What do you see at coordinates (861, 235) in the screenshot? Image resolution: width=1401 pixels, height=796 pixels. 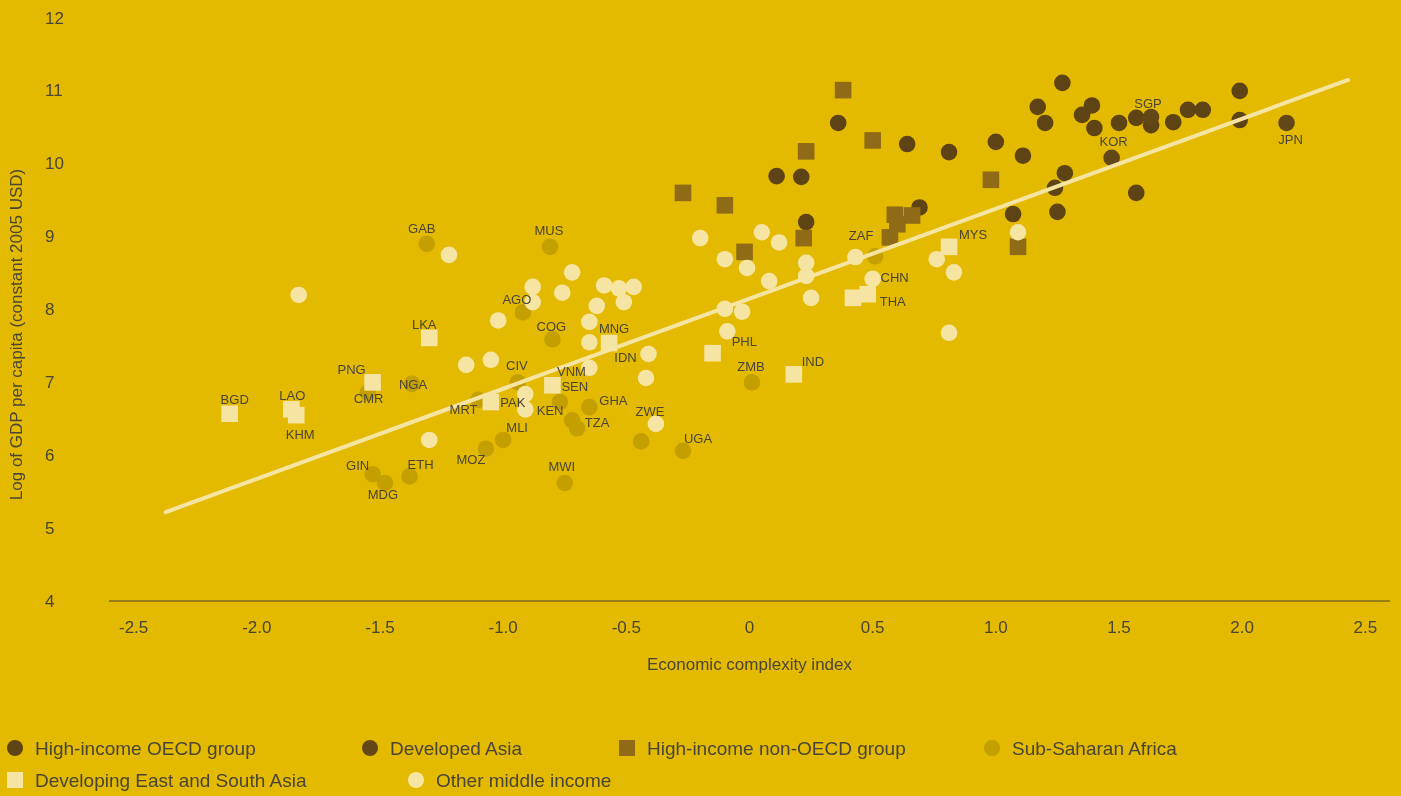 I see `annotation: ZAF` at bounding box center [861, 235].